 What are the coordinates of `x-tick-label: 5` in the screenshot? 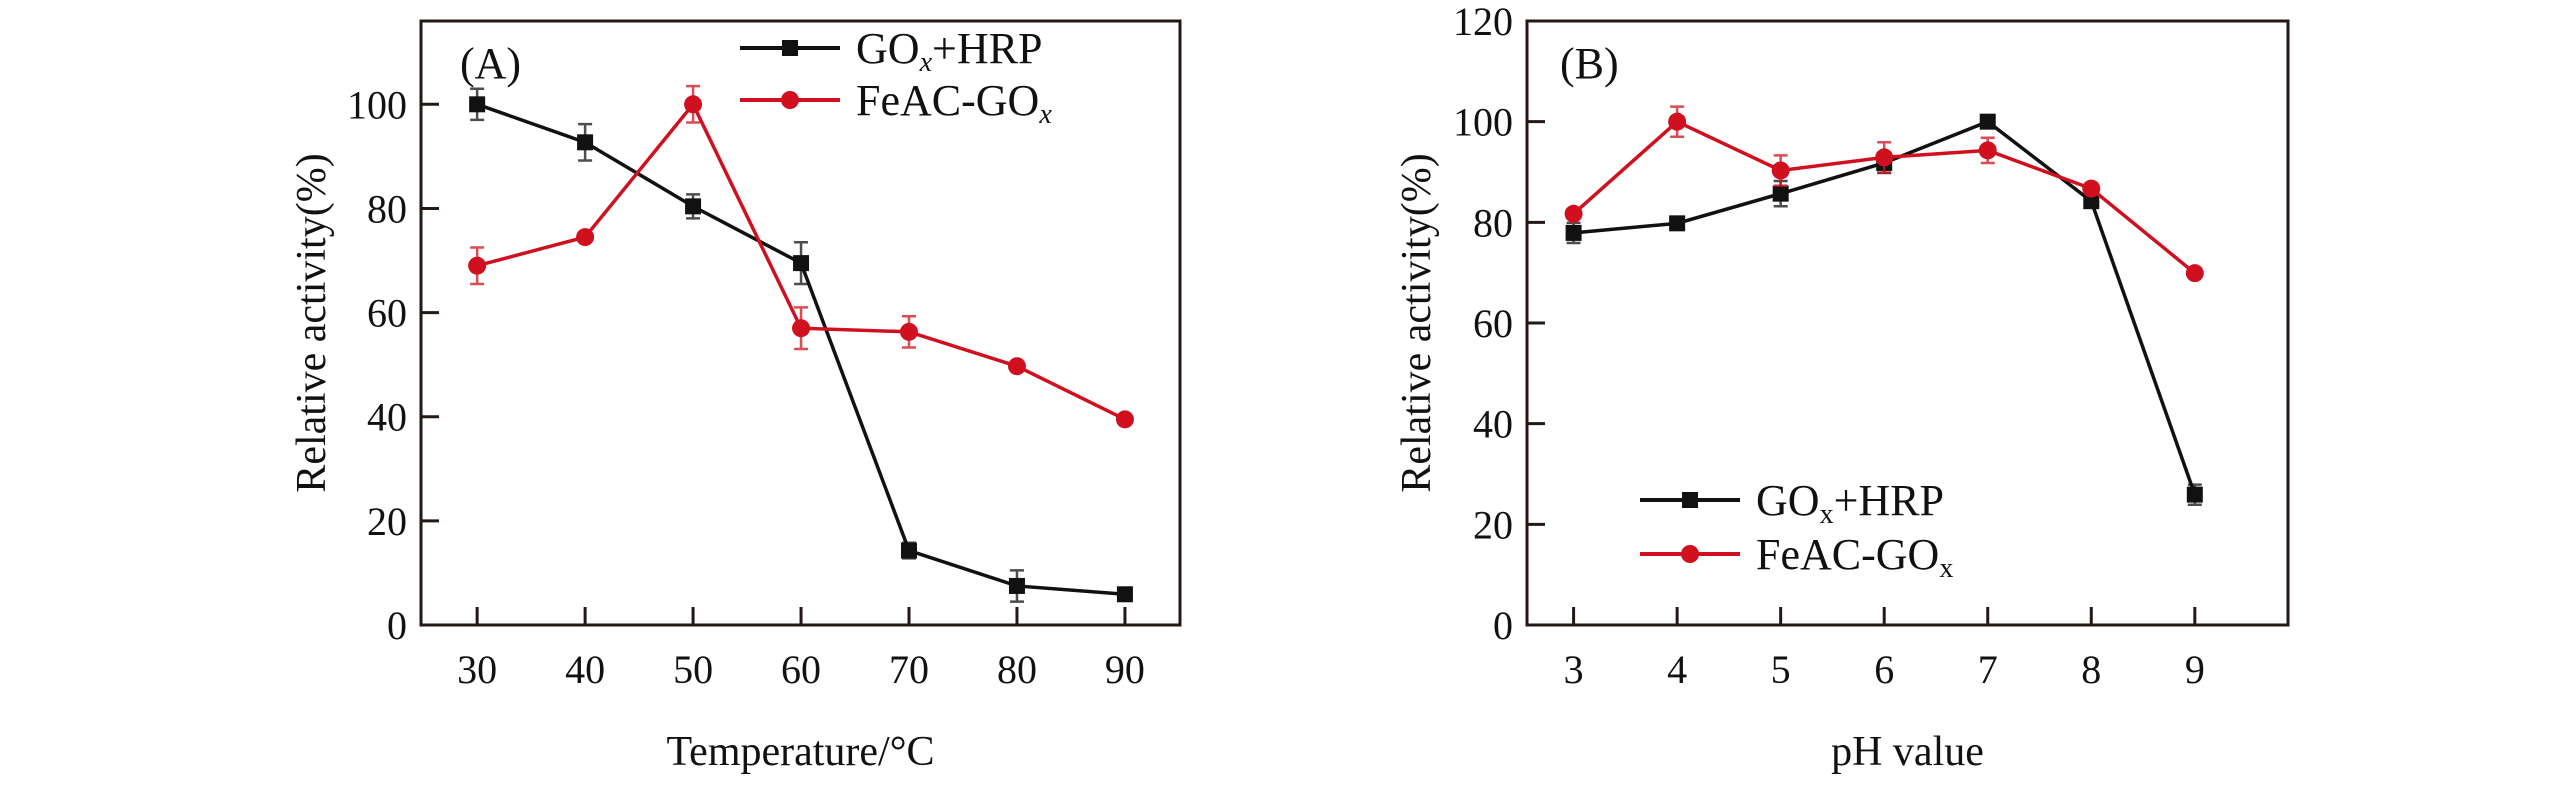 It's located at (1781, 669).